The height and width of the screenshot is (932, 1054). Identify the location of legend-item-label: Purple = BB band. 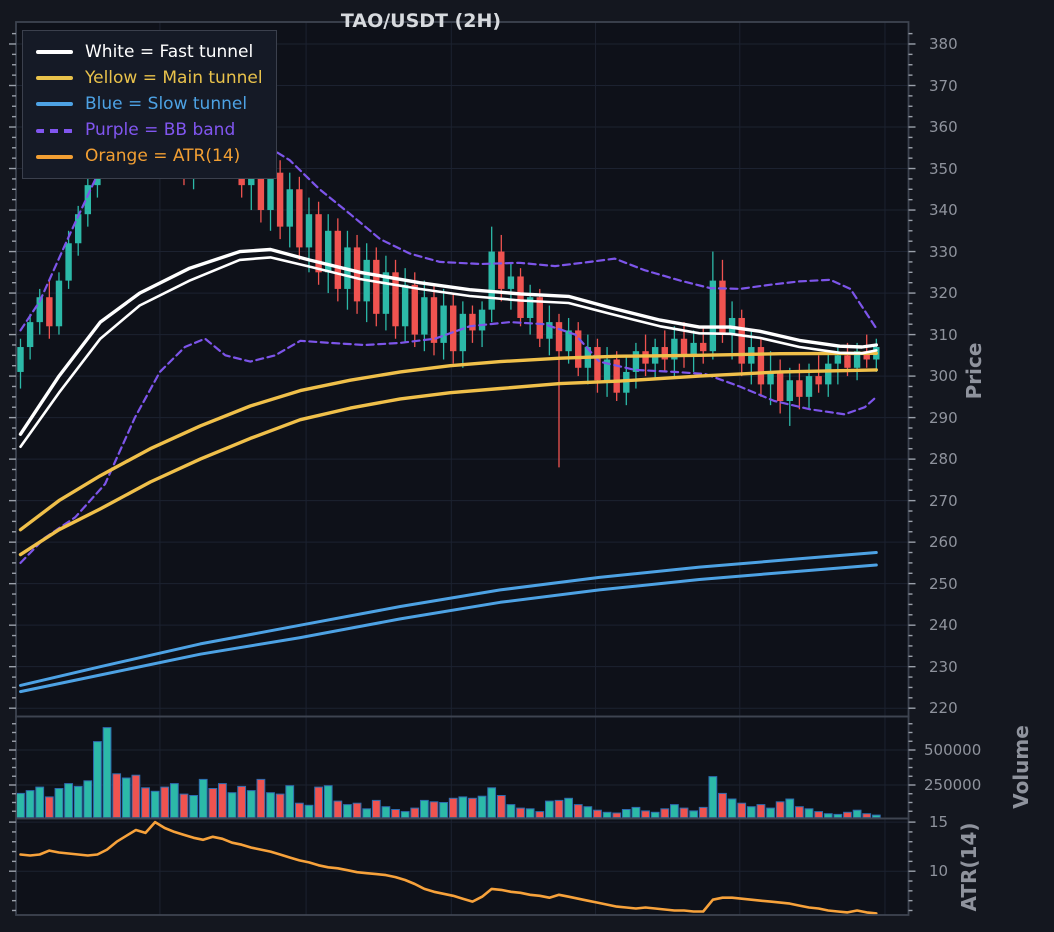
(160, 130).